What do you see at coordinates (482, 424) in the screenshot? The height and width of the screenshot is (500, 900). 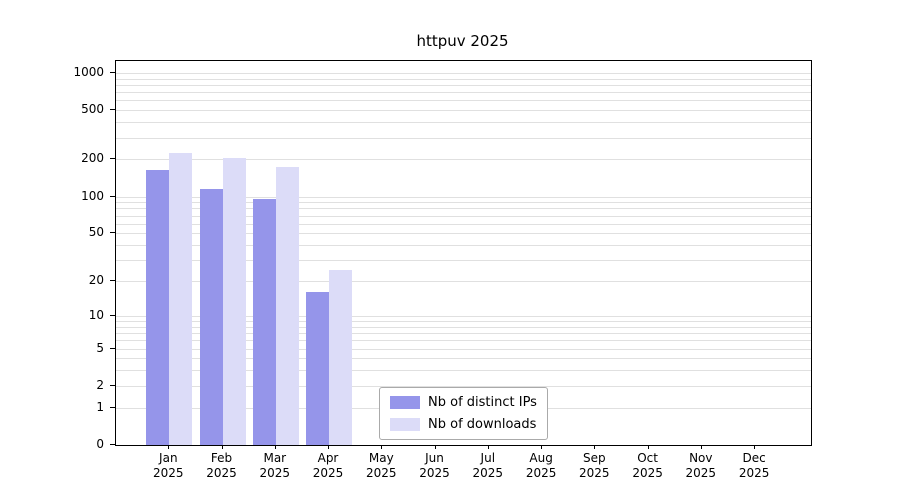 I see `legend-label-downloads: Nb of downloads` at bounding box center [482, 424].